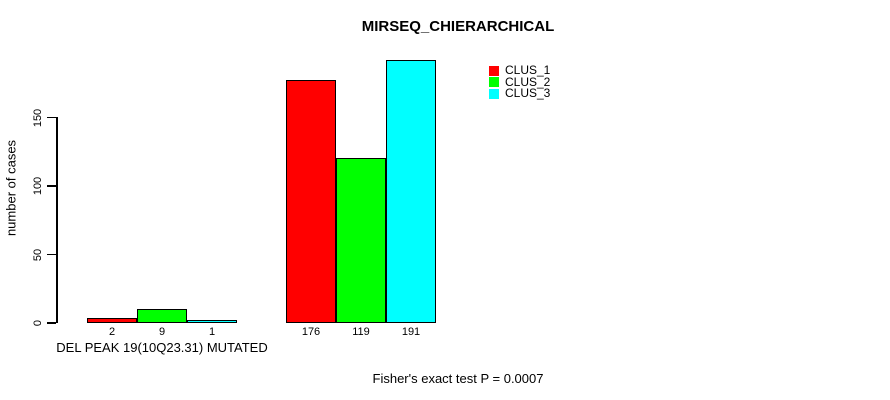 Image resolution: width=890 pixels, height=400 pixels. What do you see at coordinates (212, 321) in the screenshot?
I see `bar-clus_3-group1` at bounding box center [212, 321].